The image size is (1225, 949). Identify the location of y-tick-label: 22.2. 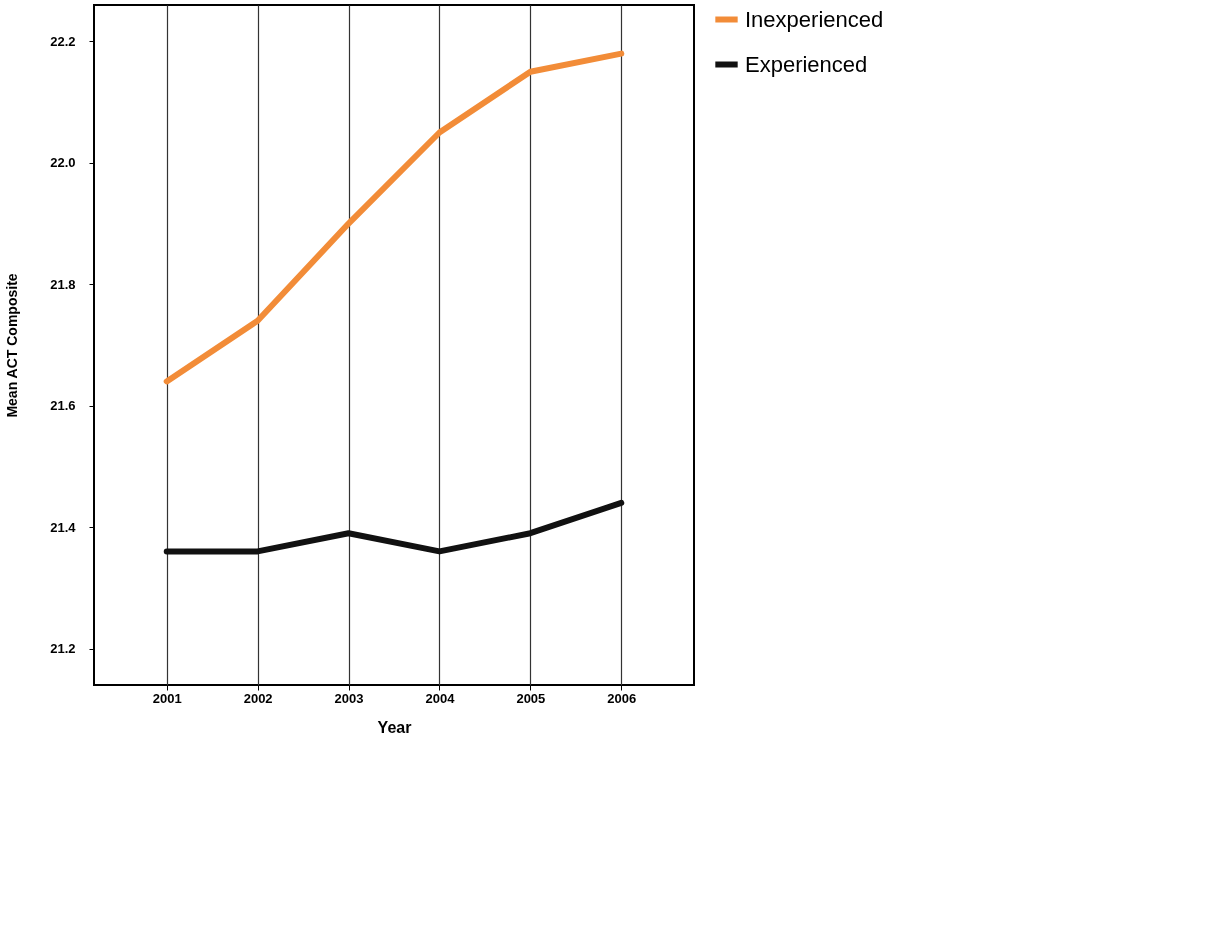
(63, 41).